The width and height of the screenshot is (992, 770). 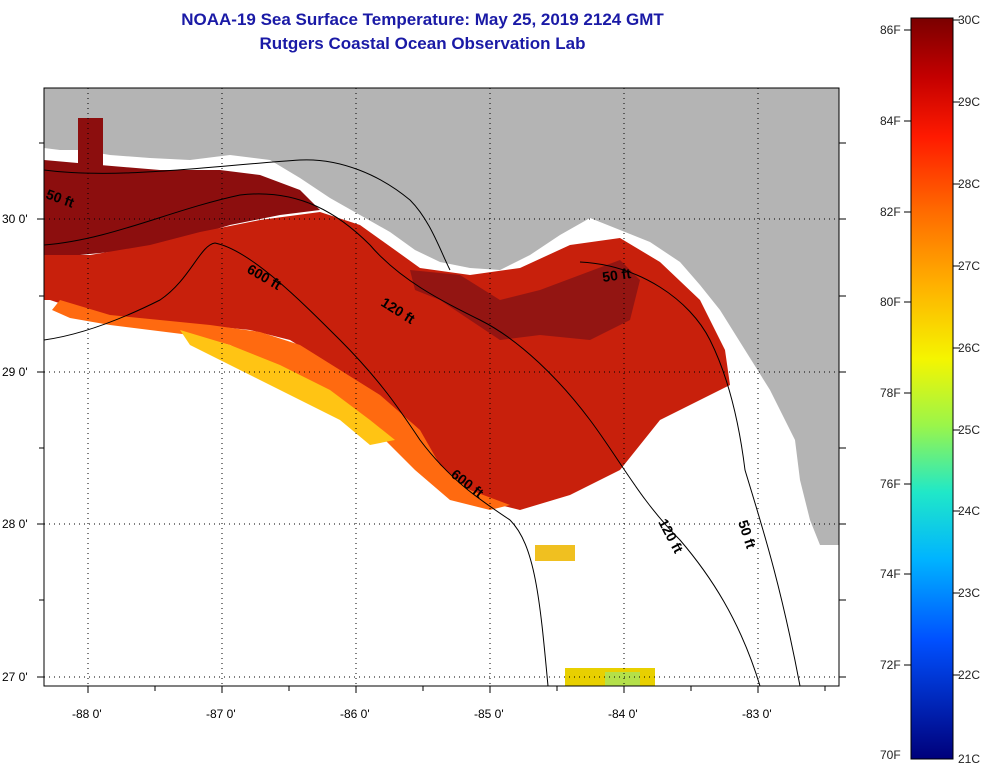 I want to click on contour-50ft-west, so click(x=247, y=215).